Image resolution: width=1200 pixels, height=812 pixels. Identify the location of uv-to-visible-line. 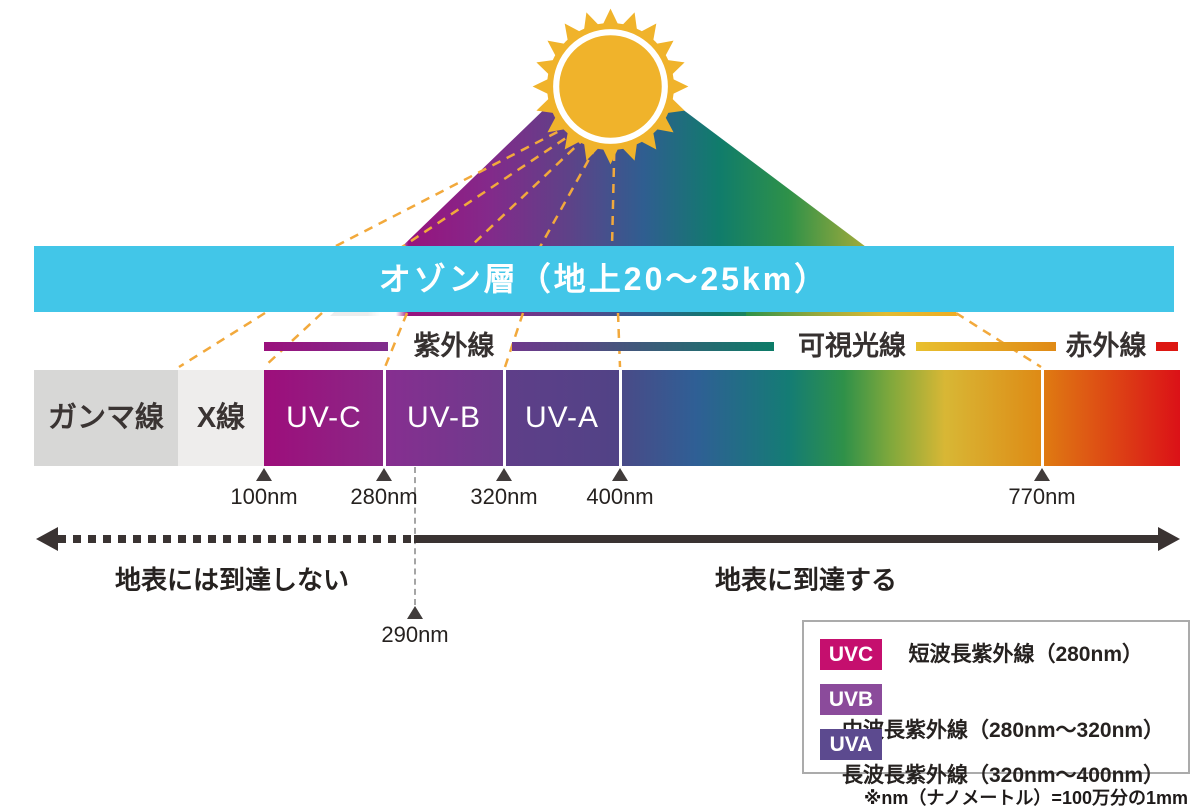
(643, 346).